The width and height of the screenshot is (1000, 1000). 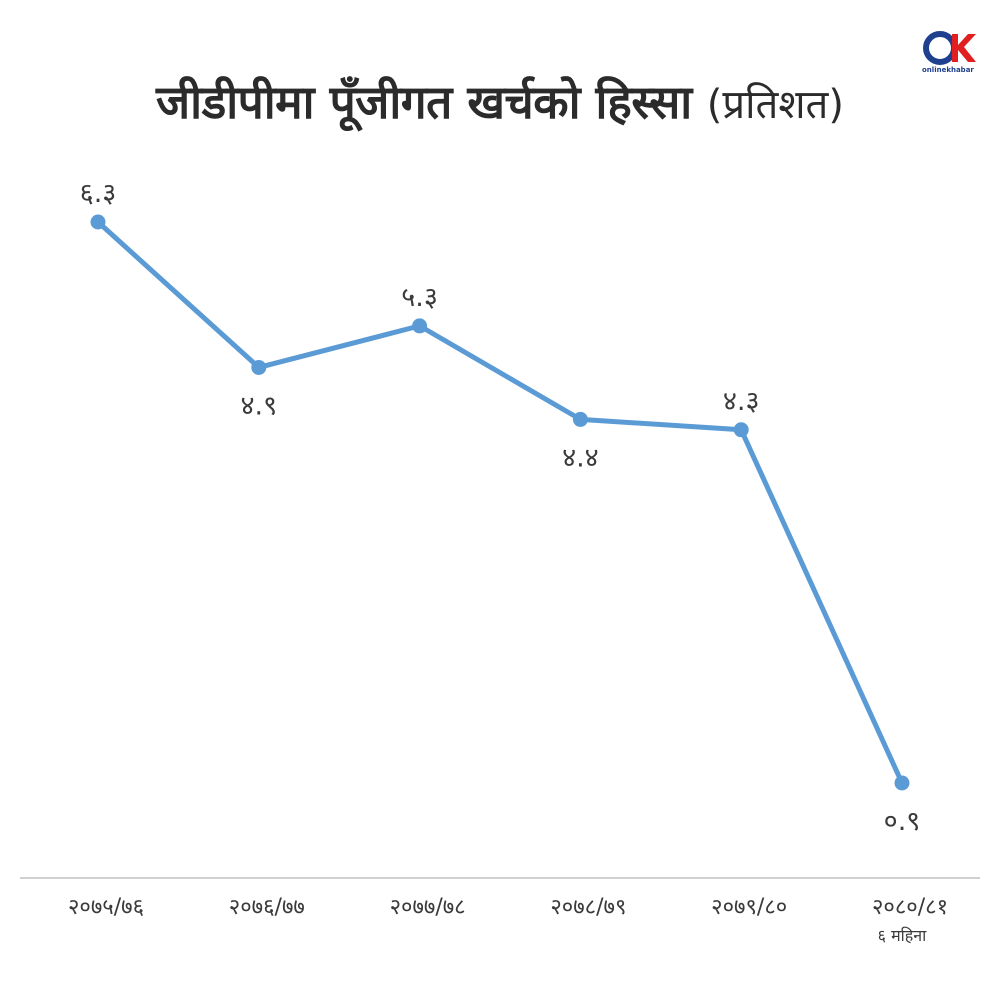 I want to click on data-label: ४.९, so click(x=258, y=405).